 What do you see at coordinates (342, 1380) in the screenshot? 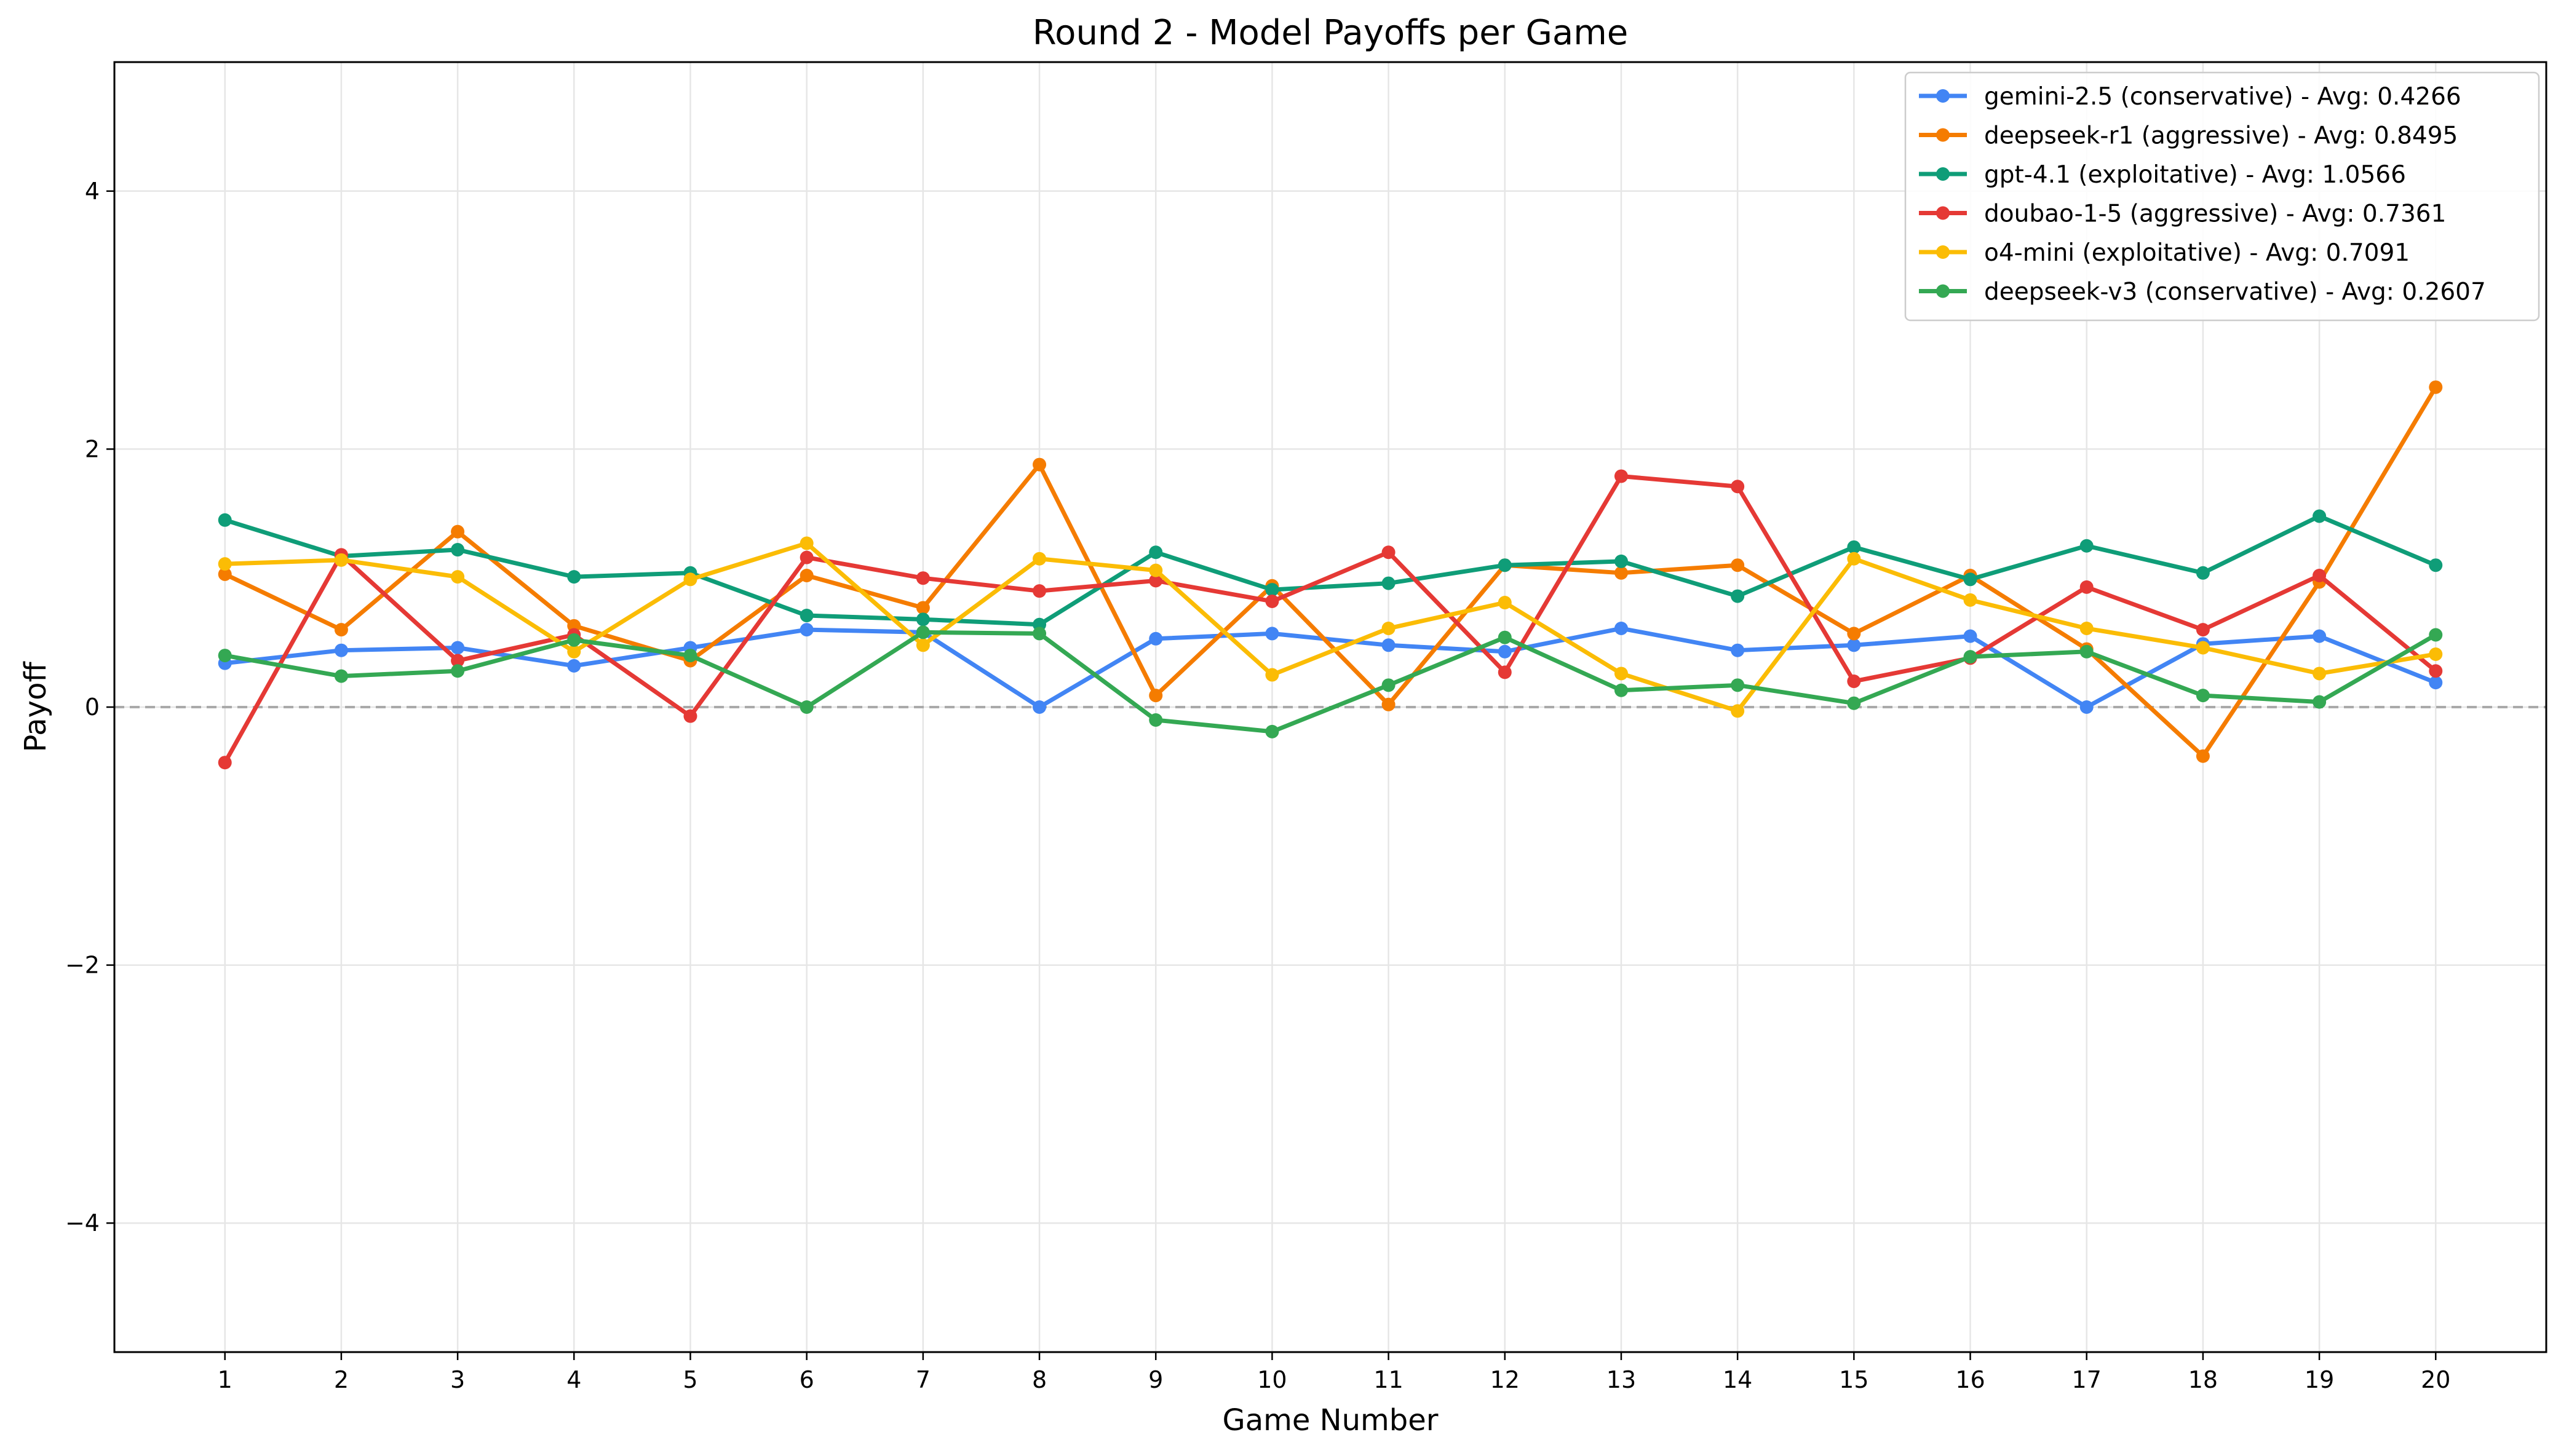
I see `x-tick-label: 2` at bounding box center [342, 1380].